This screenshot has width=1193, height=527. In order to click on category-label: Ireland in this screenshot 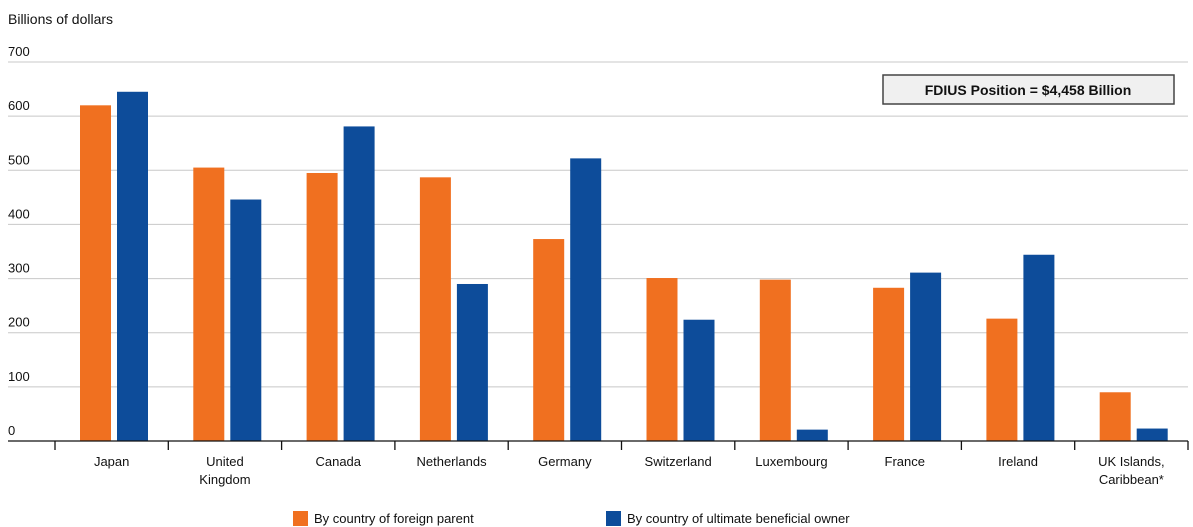, I will do `click(1018, 461)`.